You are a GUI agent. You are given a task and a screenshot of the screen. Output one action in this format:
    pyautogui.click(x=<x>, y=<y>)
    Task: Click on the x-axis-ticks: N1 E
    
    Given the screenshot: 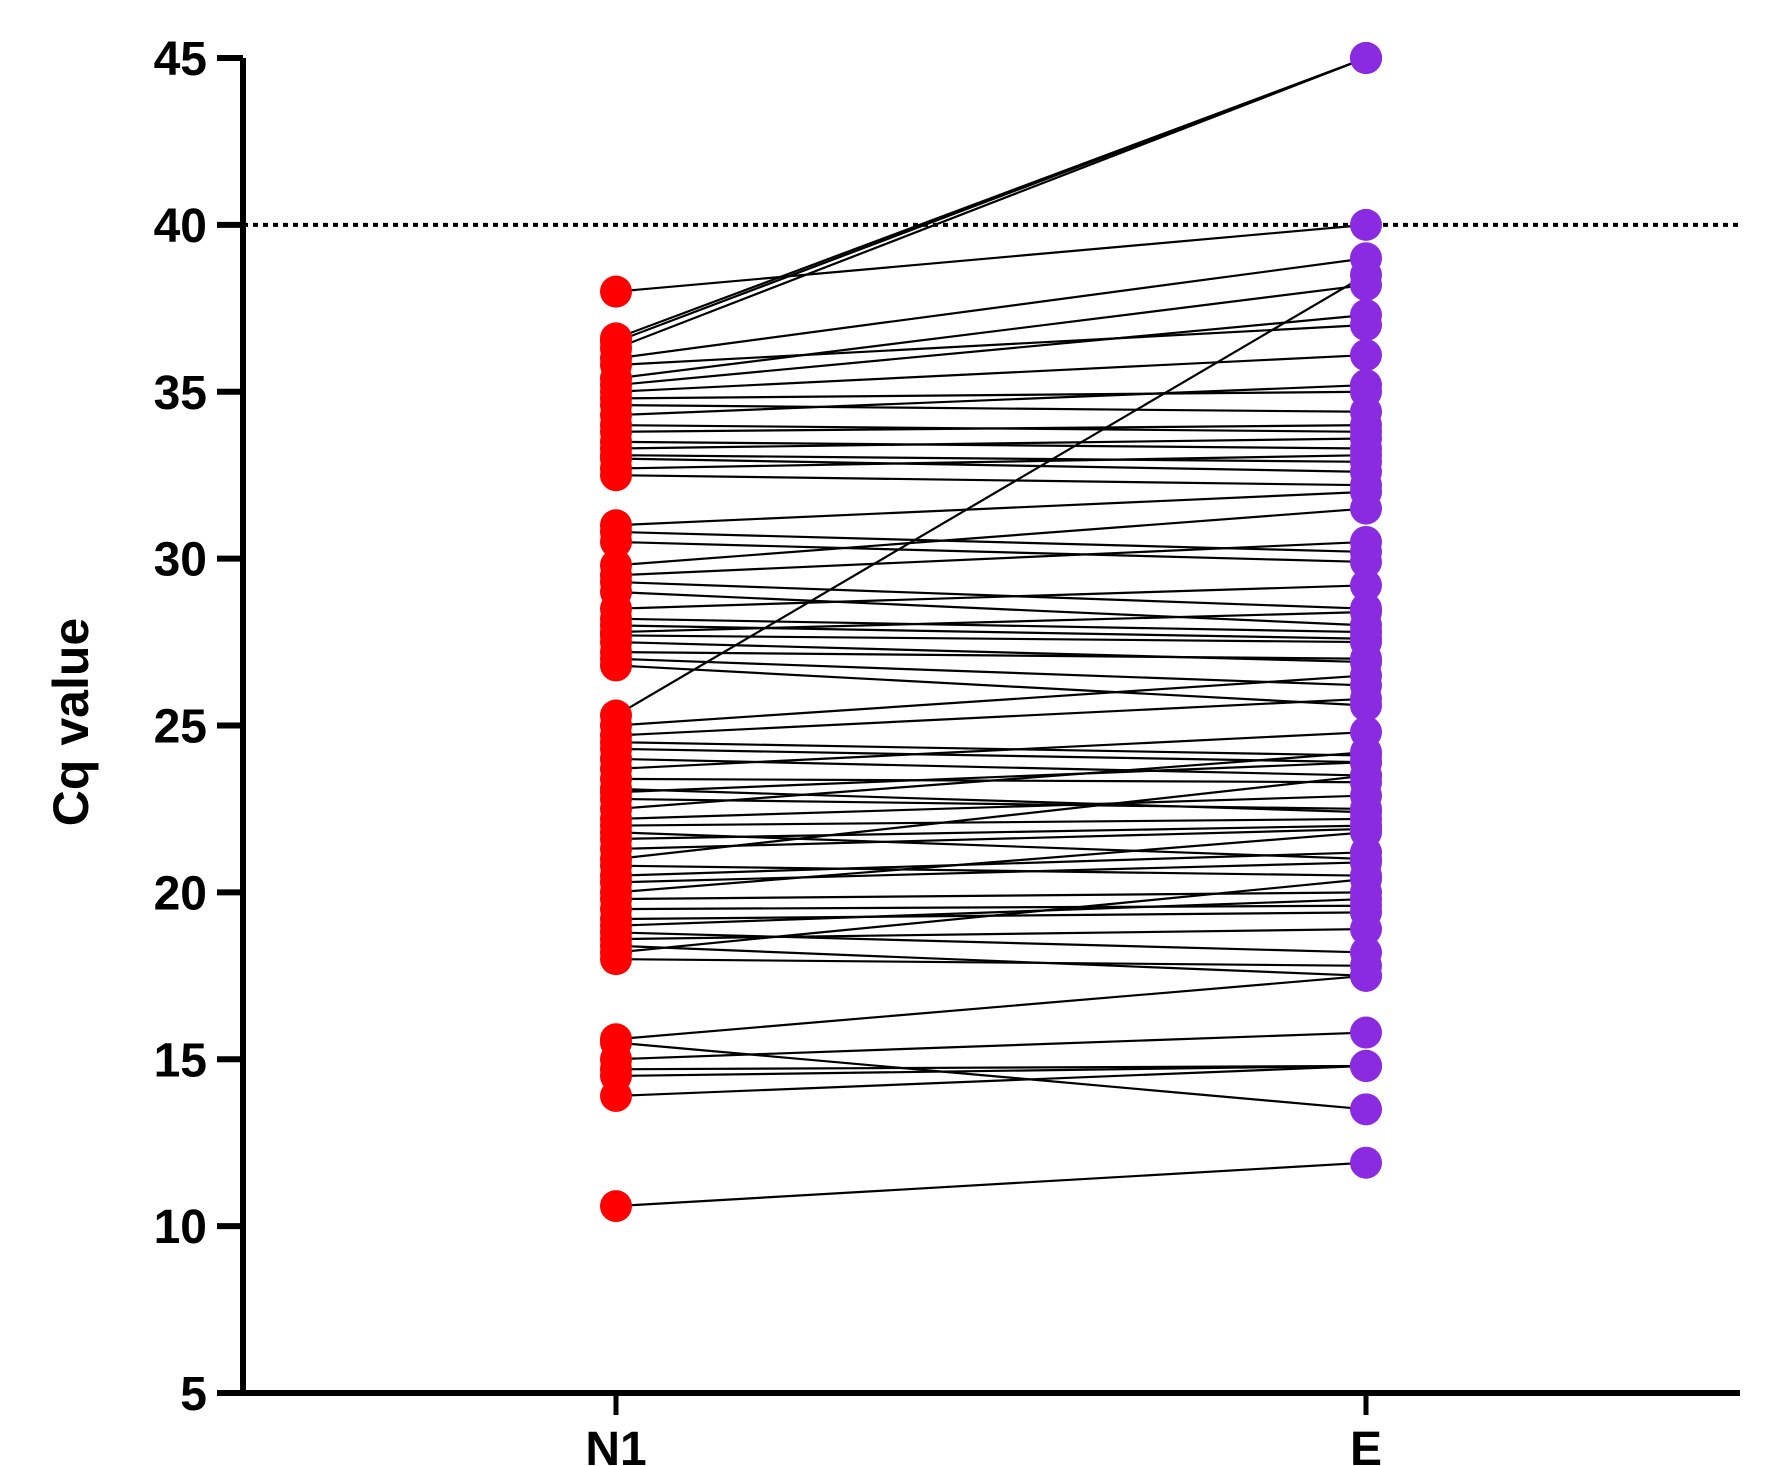 What is the action you would take?
    pyautogui.click(x=983, y=1429)
    